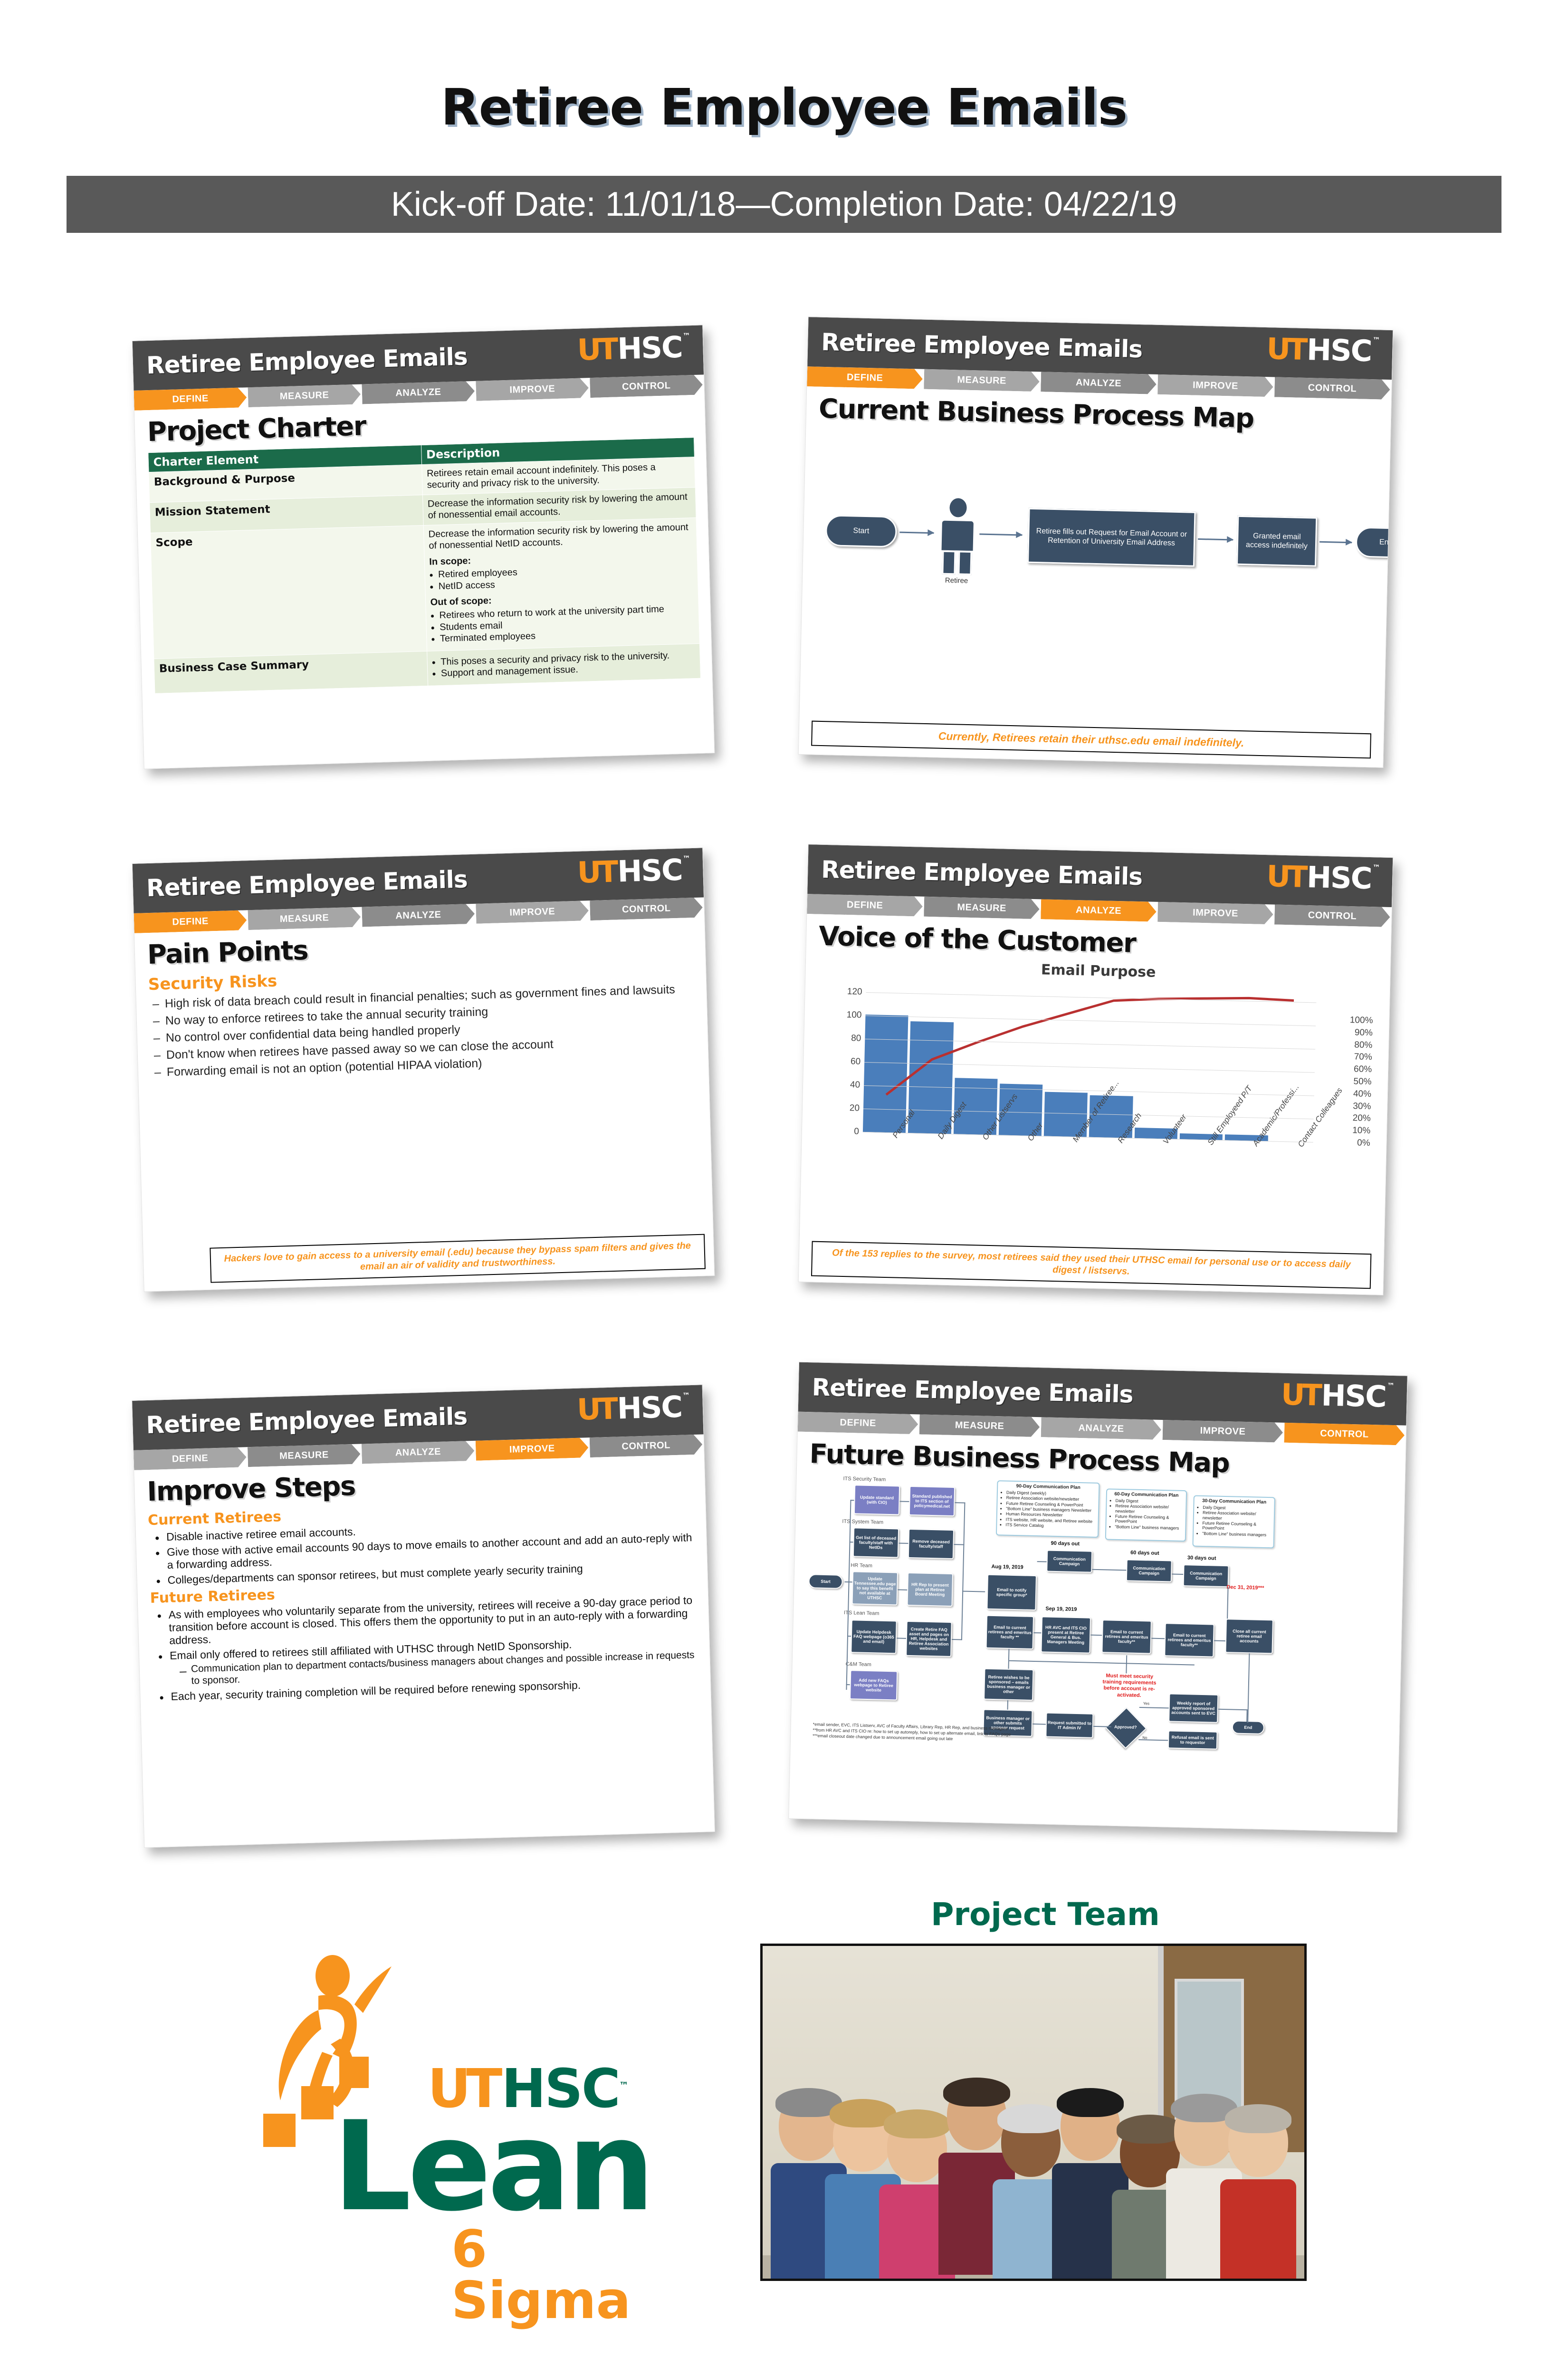  I want to click on list-item: "Bottom Line" business managers, so click(1149, 1527).